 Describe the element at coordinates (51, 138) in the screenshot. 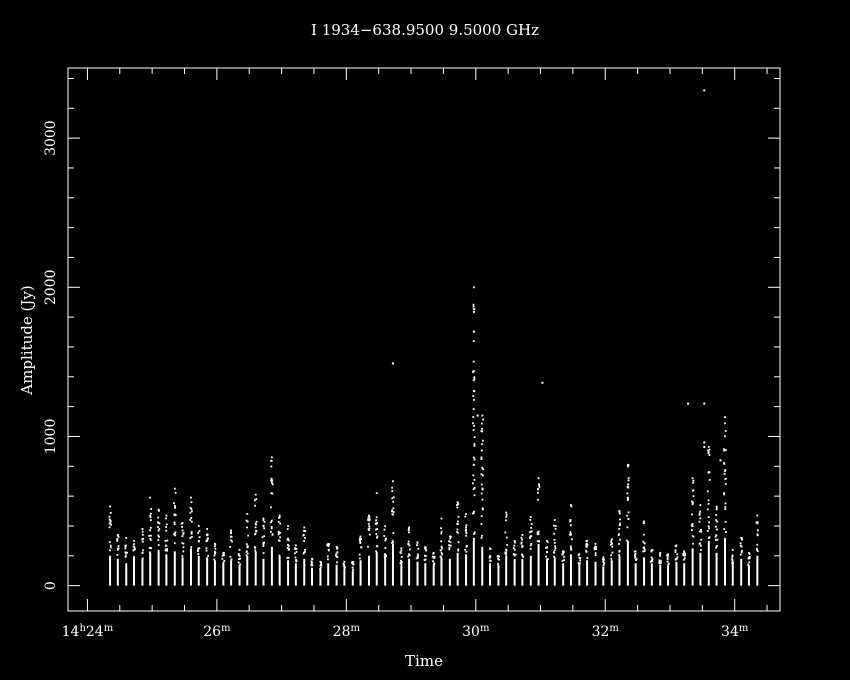

I see `y-tick-label-3: 3000` at that location.